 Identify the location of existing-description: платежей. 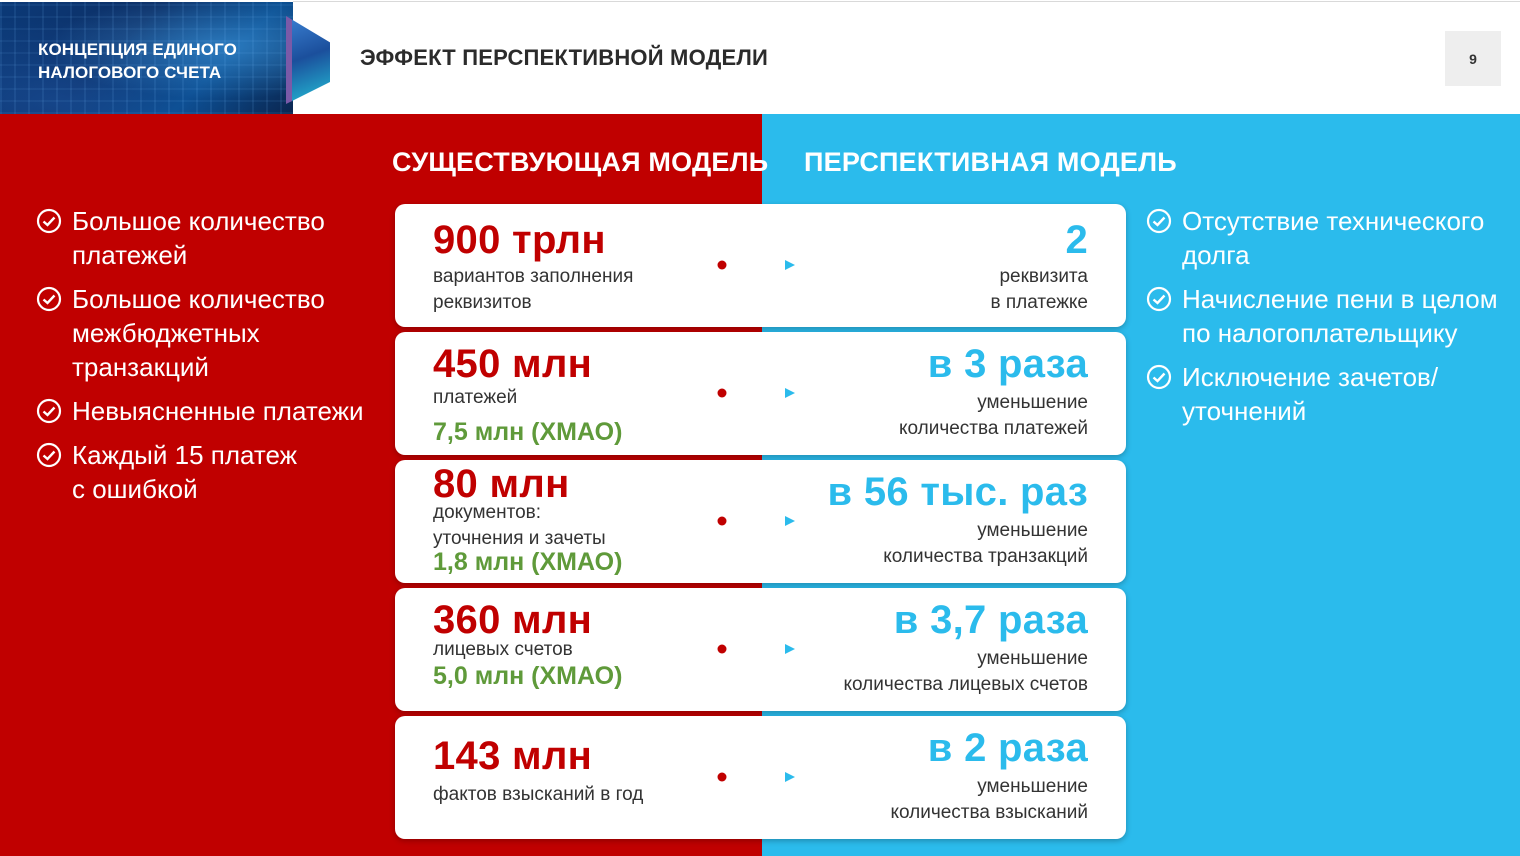
(475, 398).